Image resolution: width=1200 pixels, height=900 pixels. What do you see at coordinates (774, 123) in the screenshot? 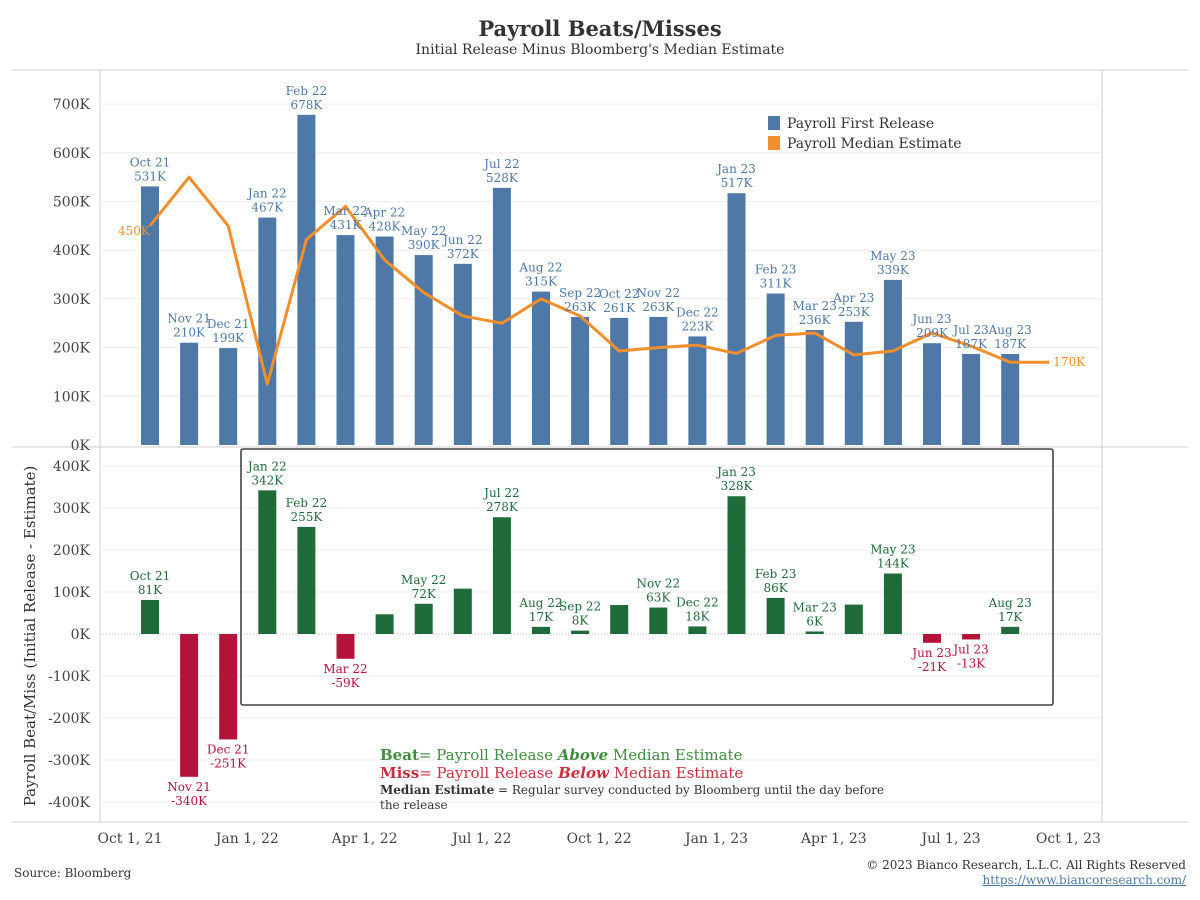
I see `legend-swatch-release` at bounding box center [774, 123].